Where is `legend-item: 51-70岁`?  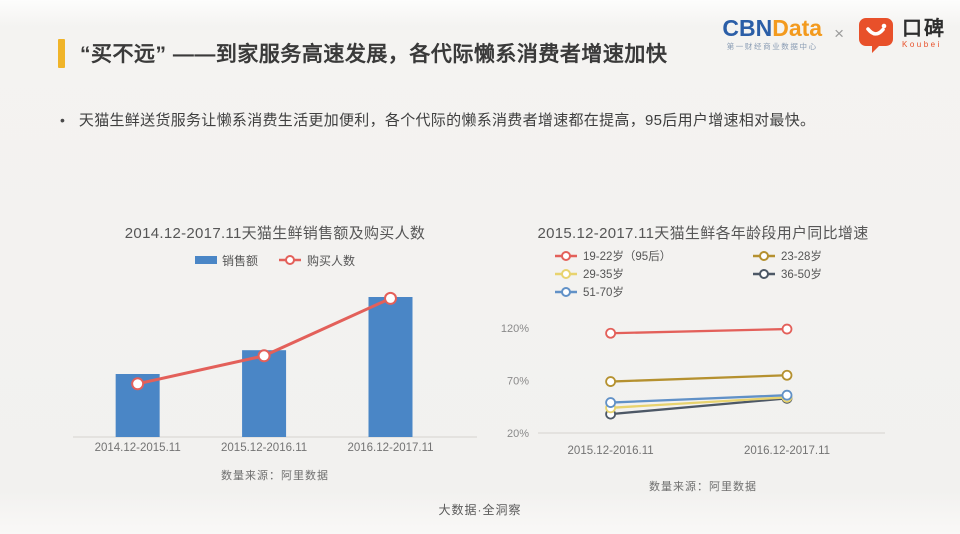
legend-item: 51-70岁 is located at coordinates (633, 292).